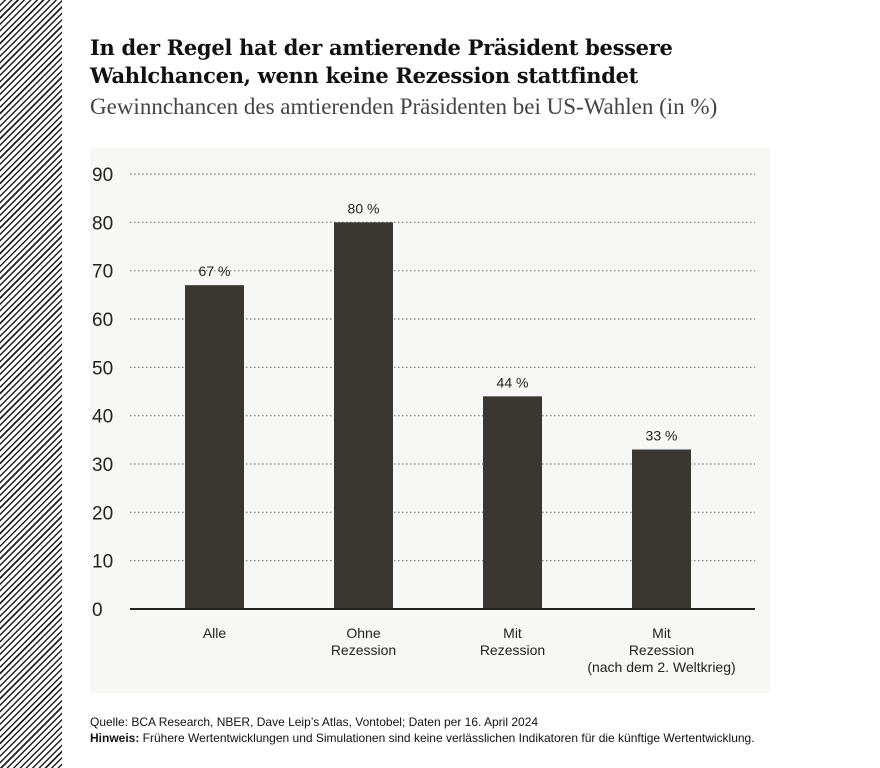 Image resolution: width=880 pixels, height=768 pixels. I want to click on data-label: 33 %, so click(662, 436).